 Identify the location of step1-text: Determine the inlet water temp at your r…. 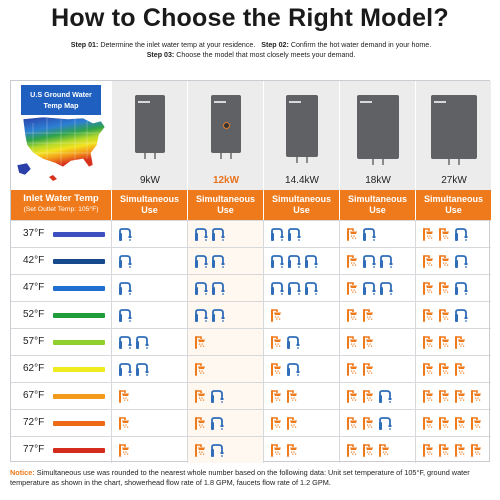
(178, 45).